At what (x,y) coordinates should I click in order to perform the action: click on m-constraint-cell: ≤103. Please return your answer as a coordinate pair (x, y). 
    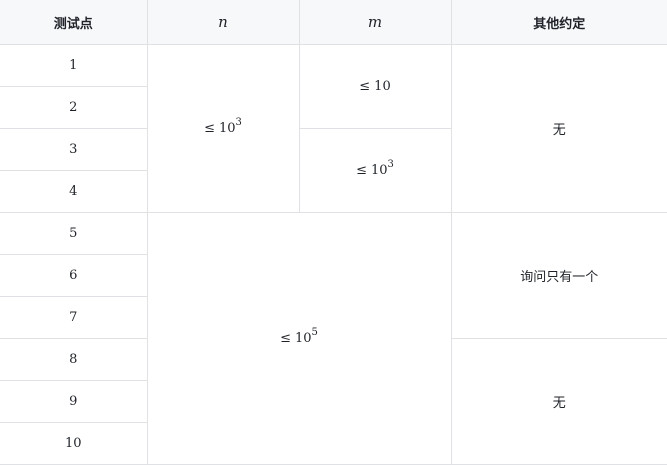
    Looking at the image, I should click on (374, 170).